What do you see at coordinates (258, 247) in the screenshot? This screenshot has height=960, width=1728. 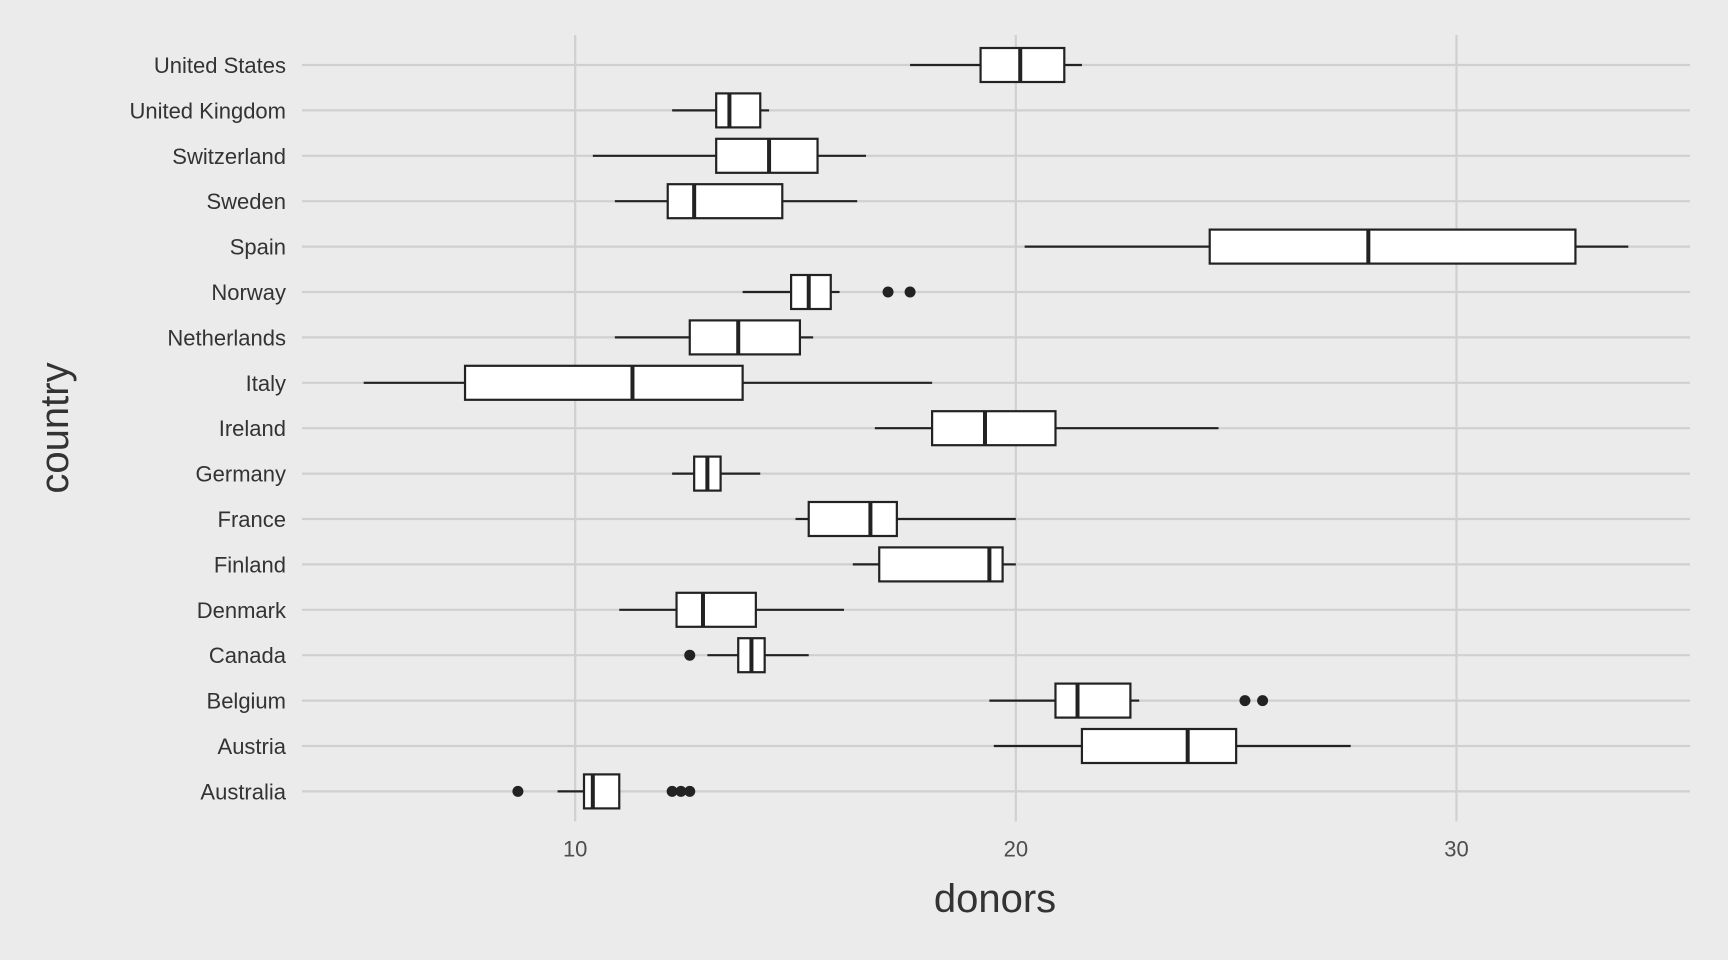 I see `y-tick-label: Spain` at bounding box center [258, 247].